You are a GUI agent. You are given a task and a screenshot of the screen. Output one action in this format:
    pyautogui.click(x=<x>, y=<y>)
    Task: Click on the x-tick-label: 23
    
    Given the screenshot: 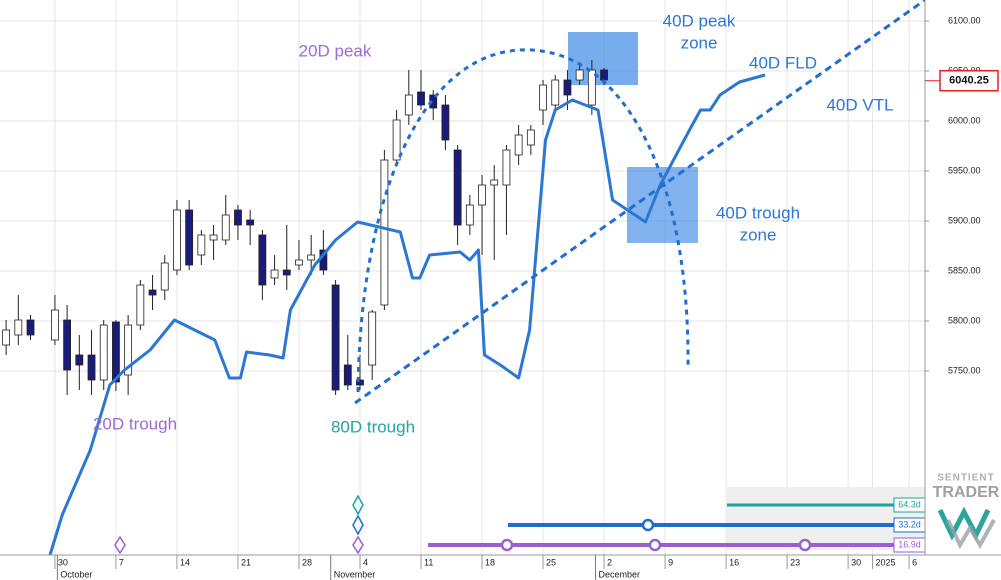 What is the action you would take?
    pyautogui.click(x=795, y=562)
    